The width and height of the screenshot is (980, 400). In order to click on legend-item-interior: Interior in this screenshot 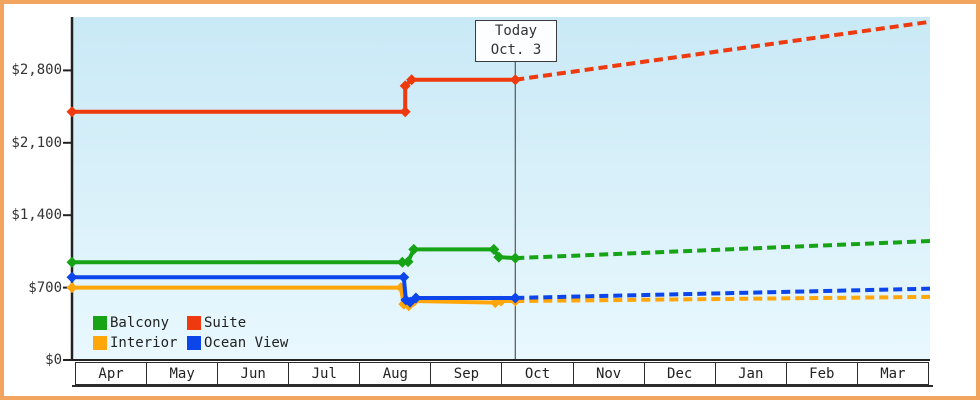, I will do `click(140, 343)`.